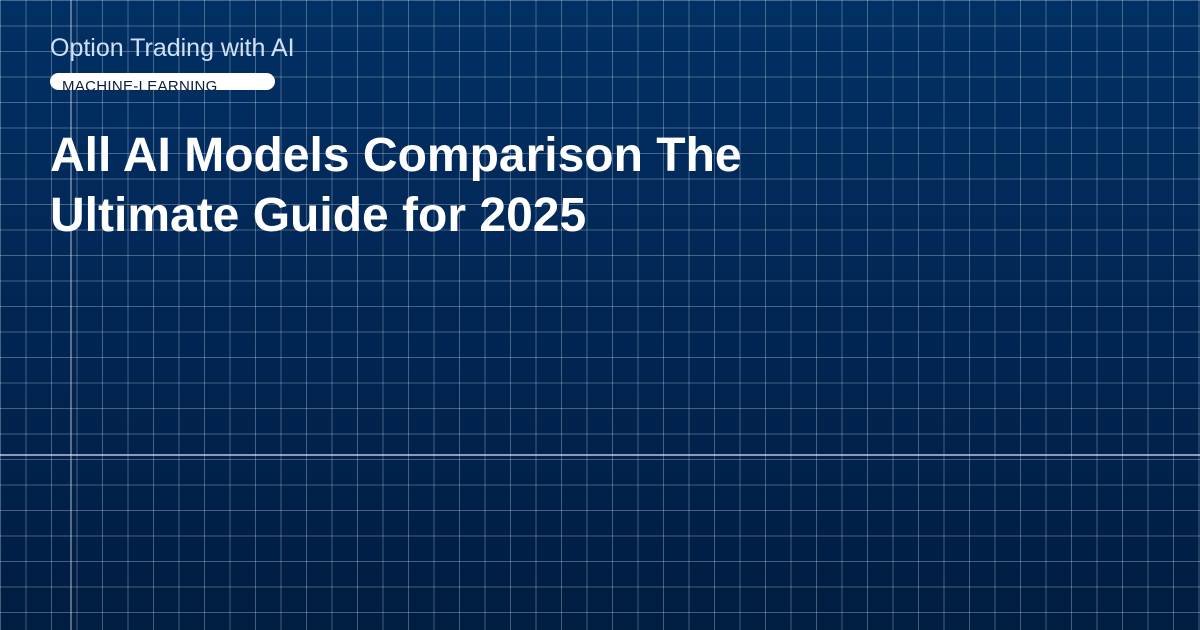 This screenshot has height=630, width=1200. Describe the element at coordinates (140, 84) in the screenshot. I see `tag-text: MACHINE-LEARNING` at that location.